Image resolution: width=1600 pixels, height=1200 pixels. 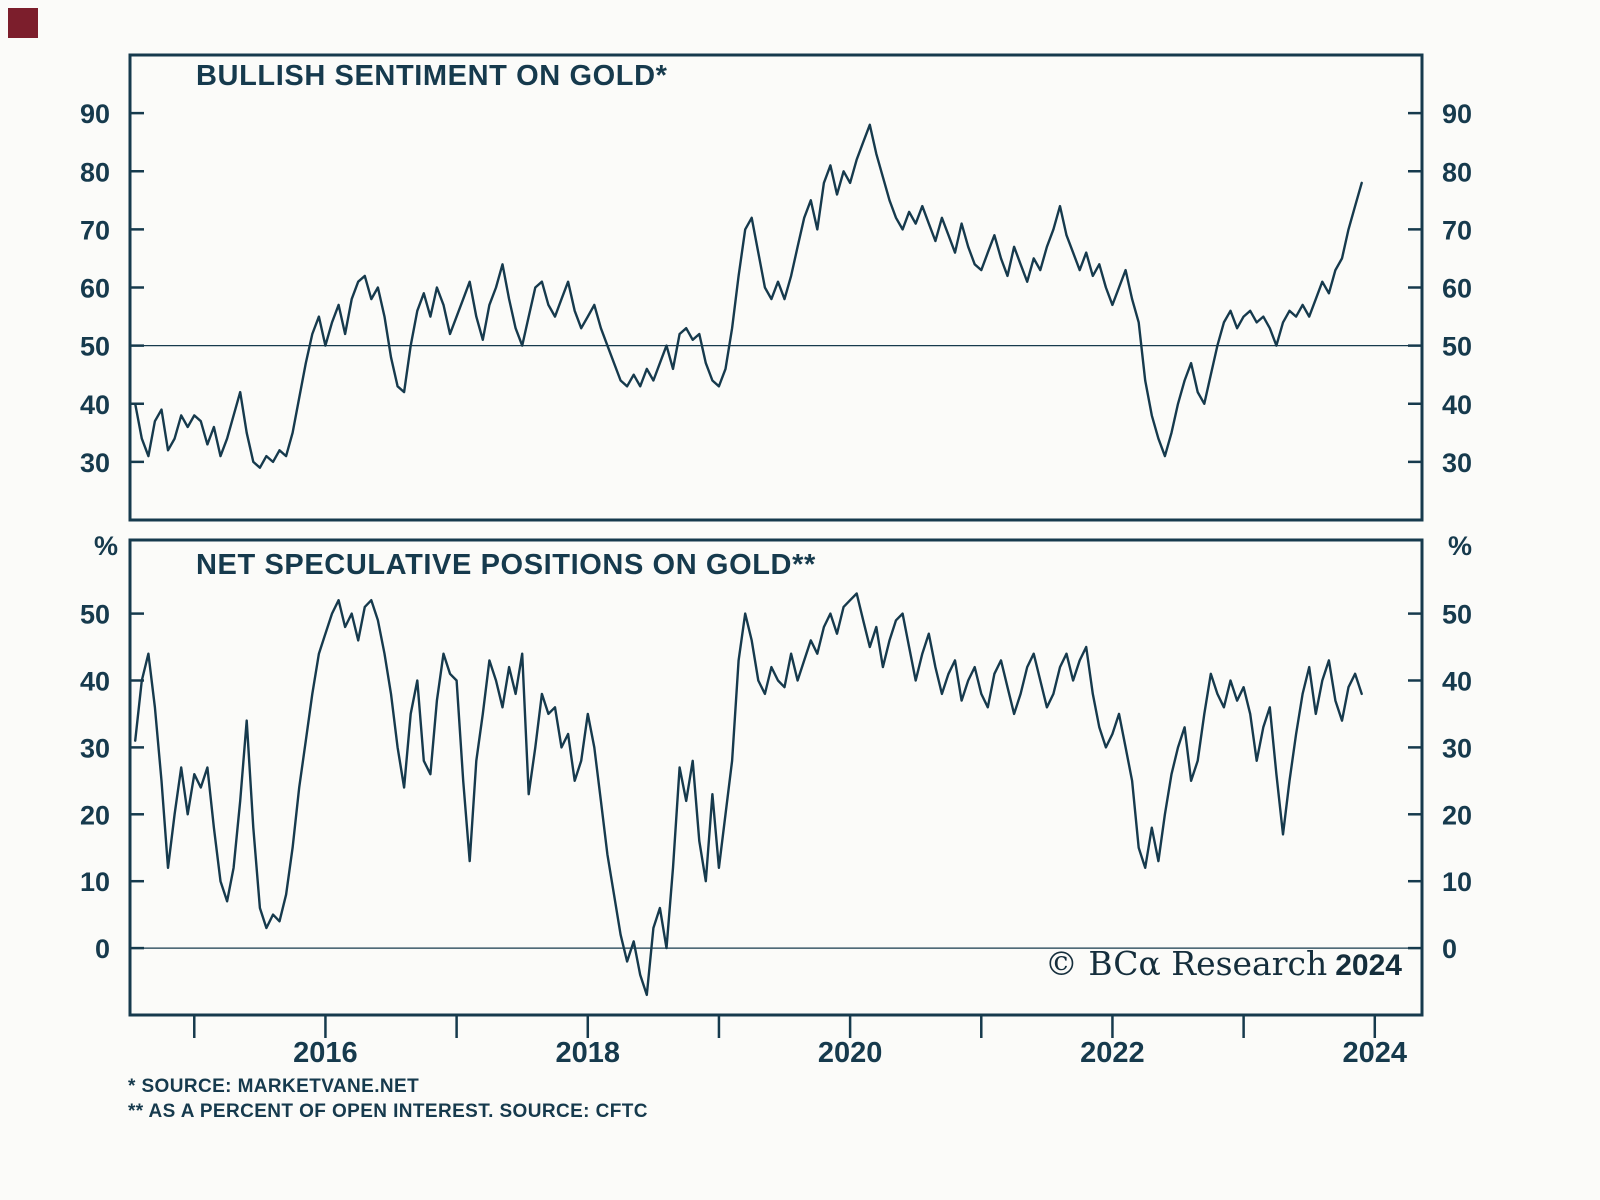 I want to click on y-tick-label-right: 10, so click(x=1457, y=882).